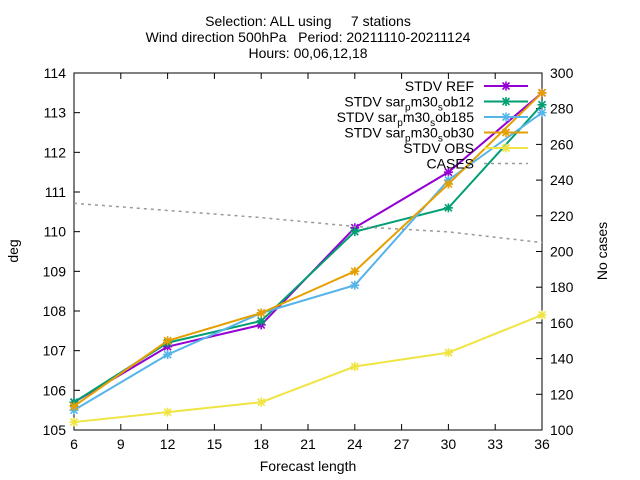 This screenshot has width=640, height=480. I want to click on x-tick-label: 12, so click(168, 444).